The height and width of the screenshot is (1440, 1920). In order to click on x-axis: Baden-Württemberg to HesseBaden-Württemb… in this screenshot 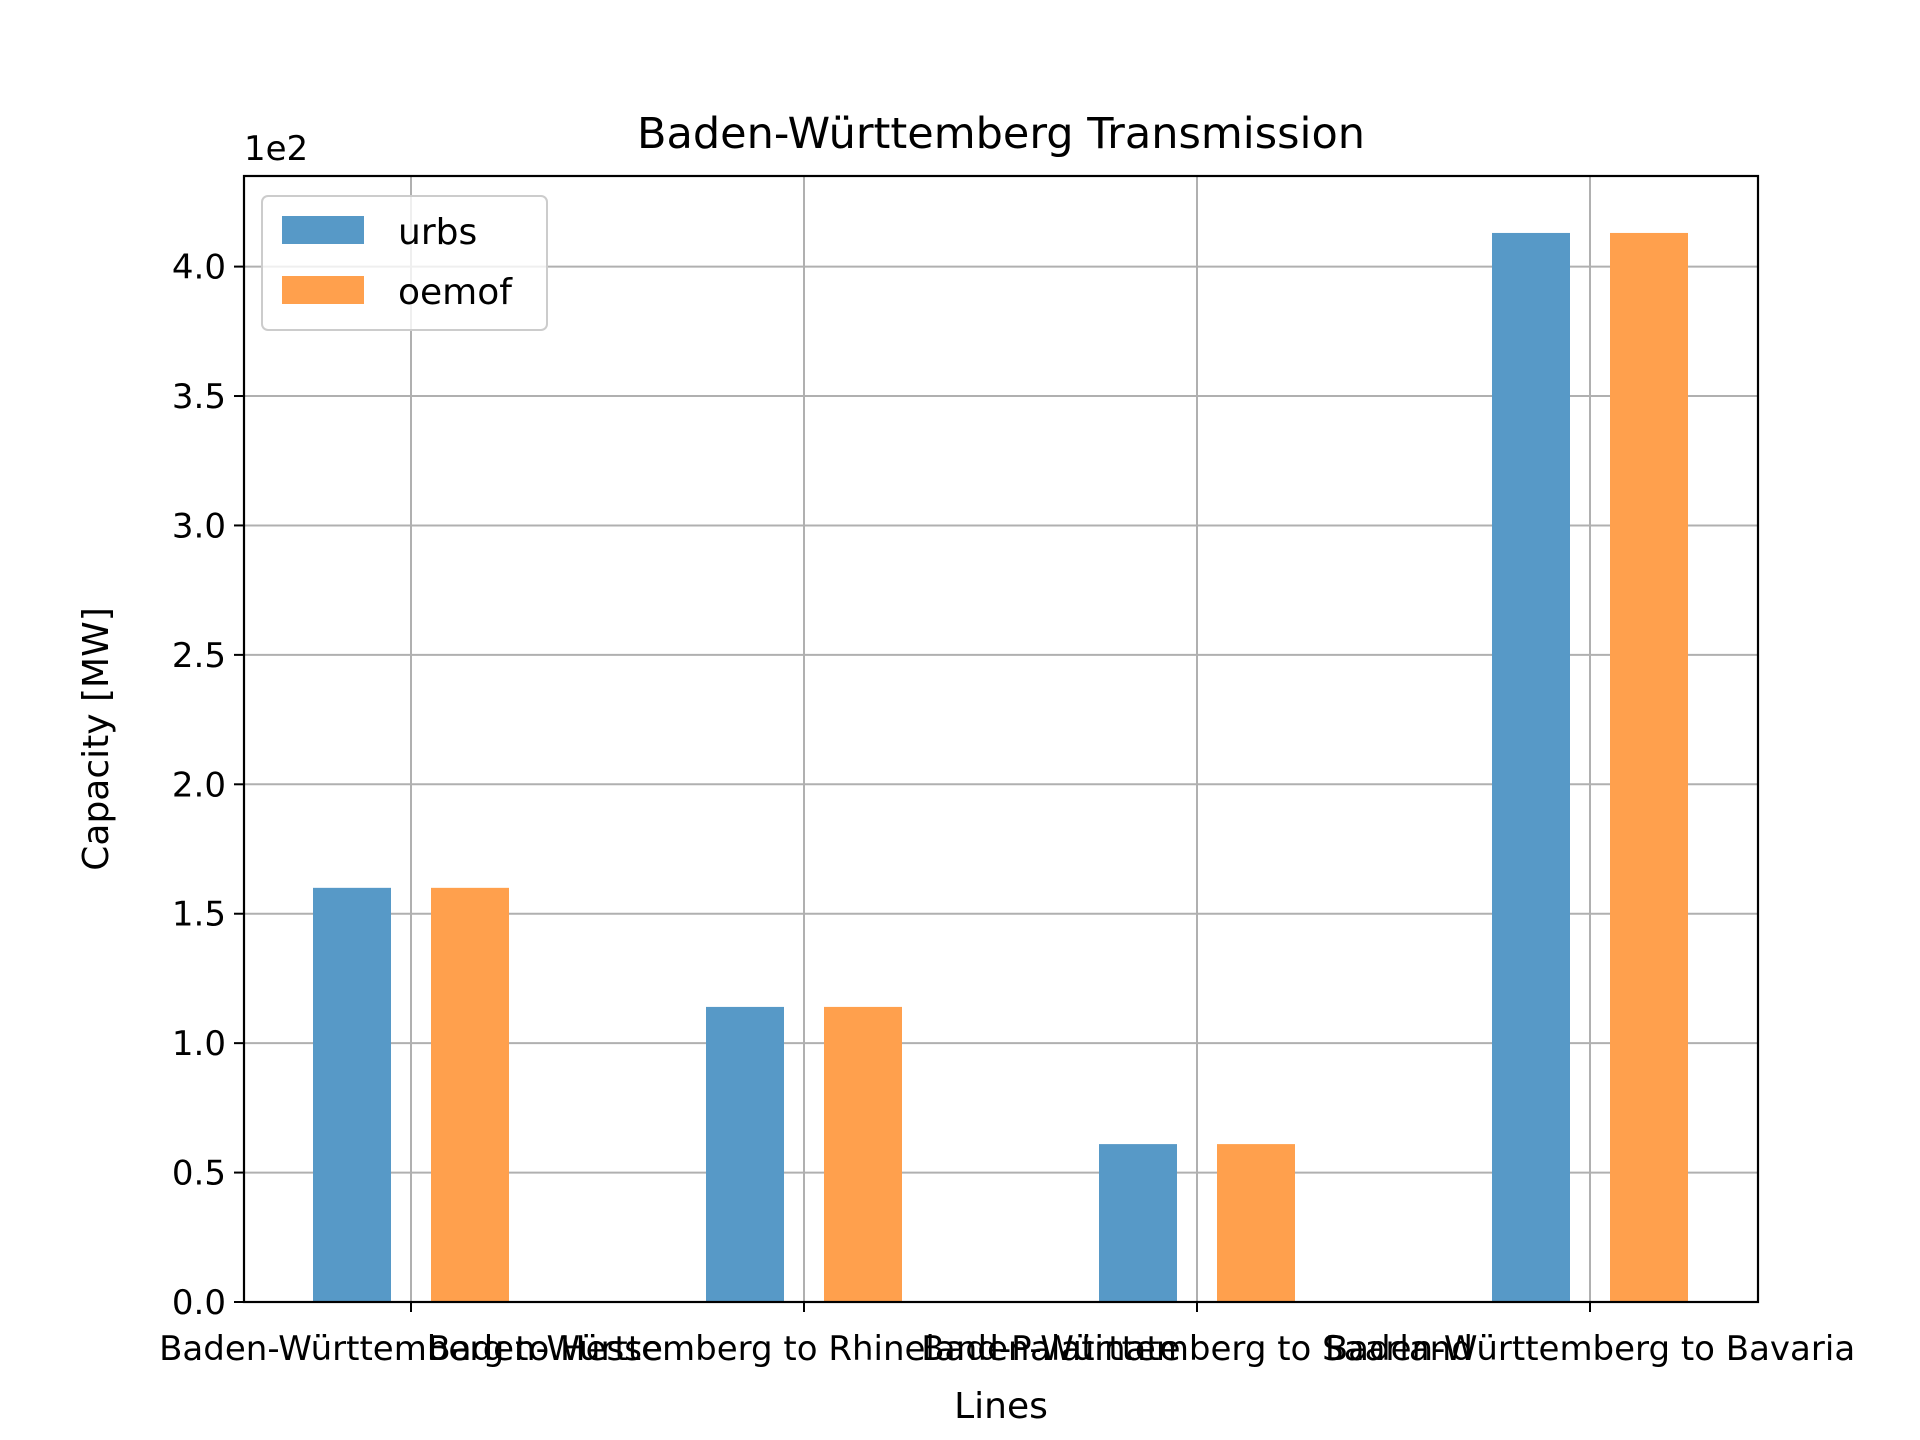, I will do `click(1007, 1335)`.